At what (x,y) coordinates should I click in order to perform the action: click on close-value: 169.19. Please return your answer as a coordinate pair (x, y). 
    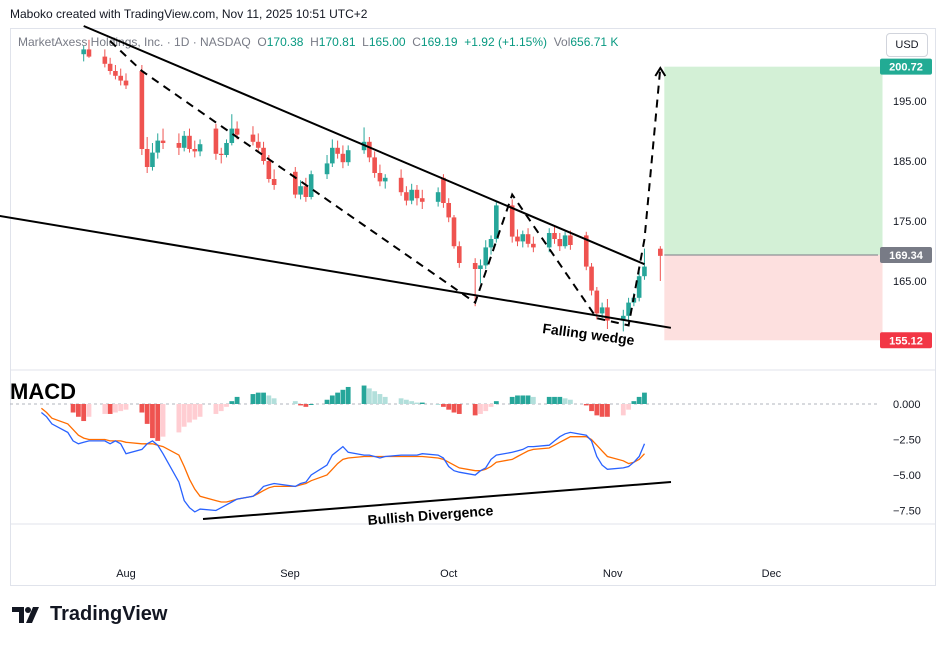
    Looking at the image, I should click on (439, 42).